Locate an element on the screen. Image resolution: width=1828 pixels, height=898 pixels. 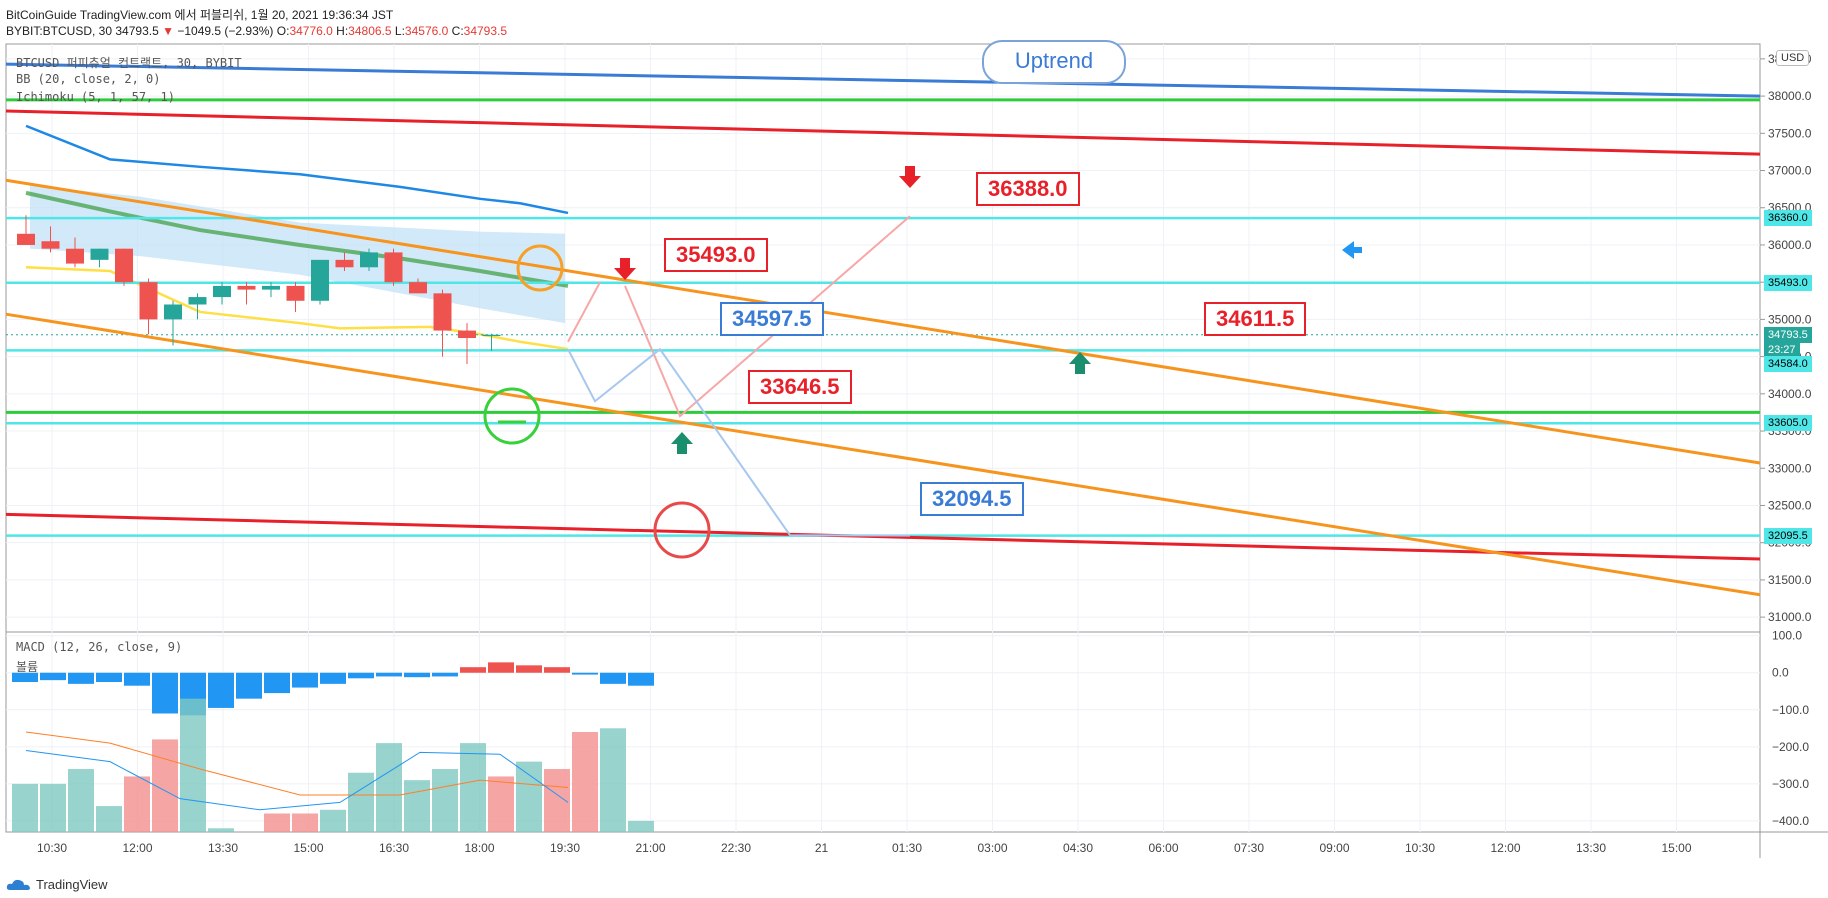
close-value: 34793.5 is located at coordinates (485, 31).